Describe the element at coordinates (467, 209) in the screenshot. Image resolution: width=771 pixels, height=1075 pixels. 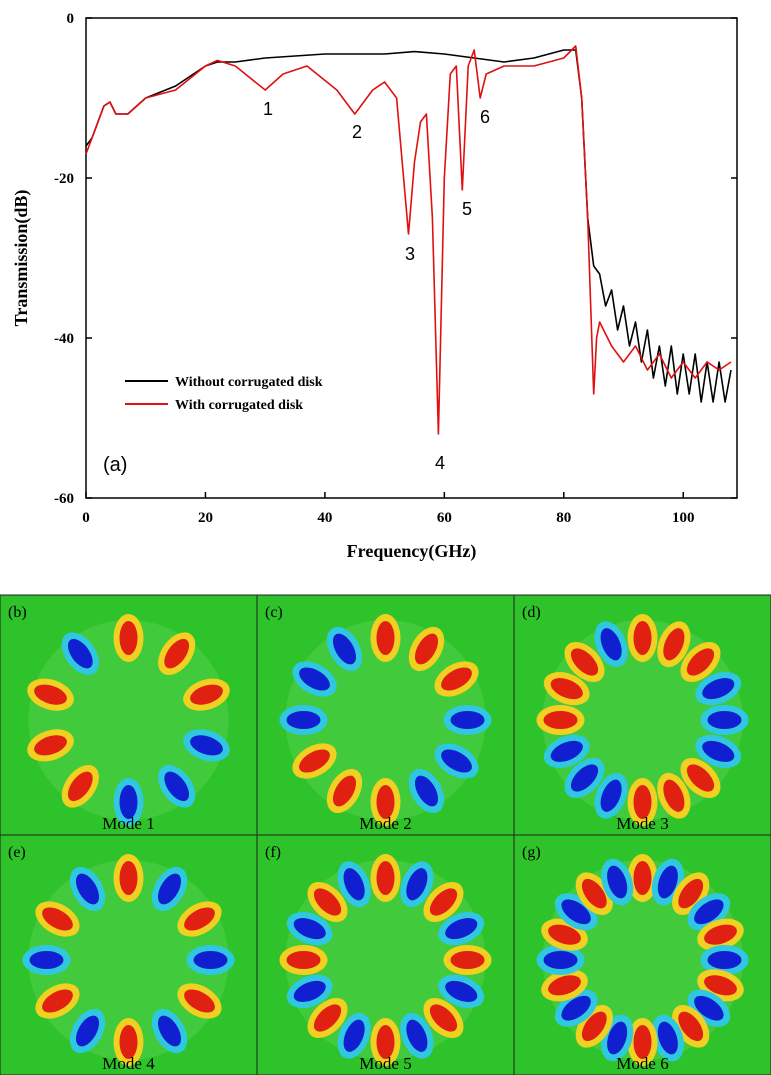
I see `annotation: 5` at that location.